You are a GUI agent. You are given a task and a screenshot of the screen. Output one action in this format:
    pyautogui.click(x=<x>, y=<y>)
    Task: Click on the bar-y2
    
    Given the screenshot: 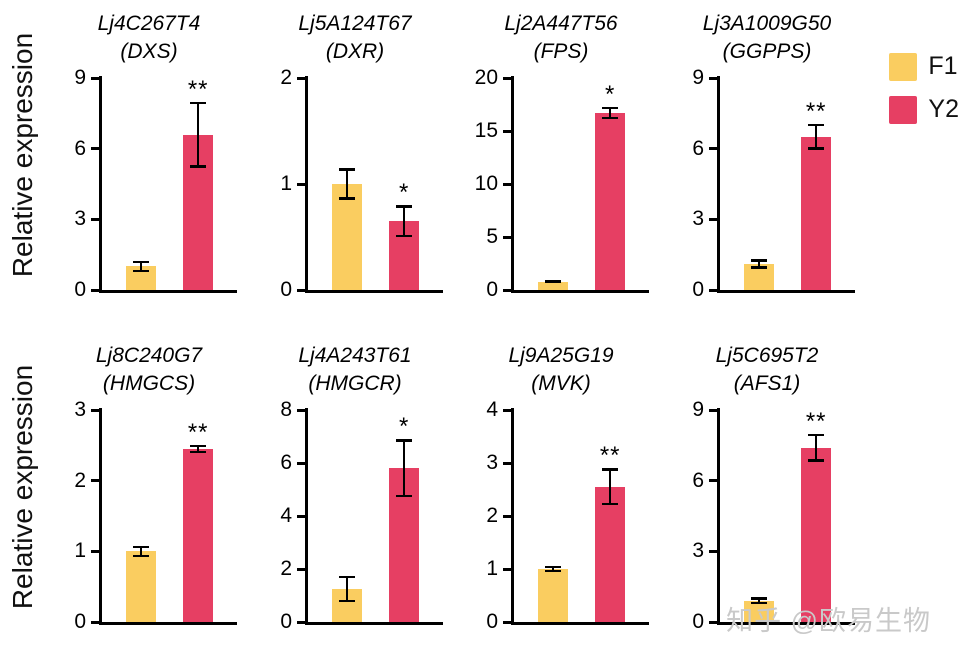 What is the action you would take?
    pyautogui.click(x=198, y=535)
    